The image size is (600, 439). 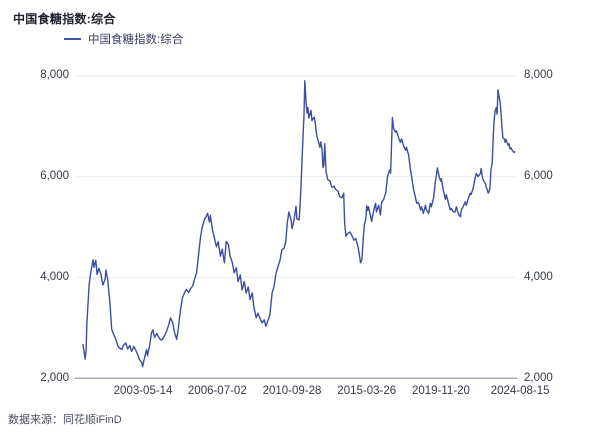 I want to click on x-axis-label: 2003-05-14, so click(x=143, y=391).